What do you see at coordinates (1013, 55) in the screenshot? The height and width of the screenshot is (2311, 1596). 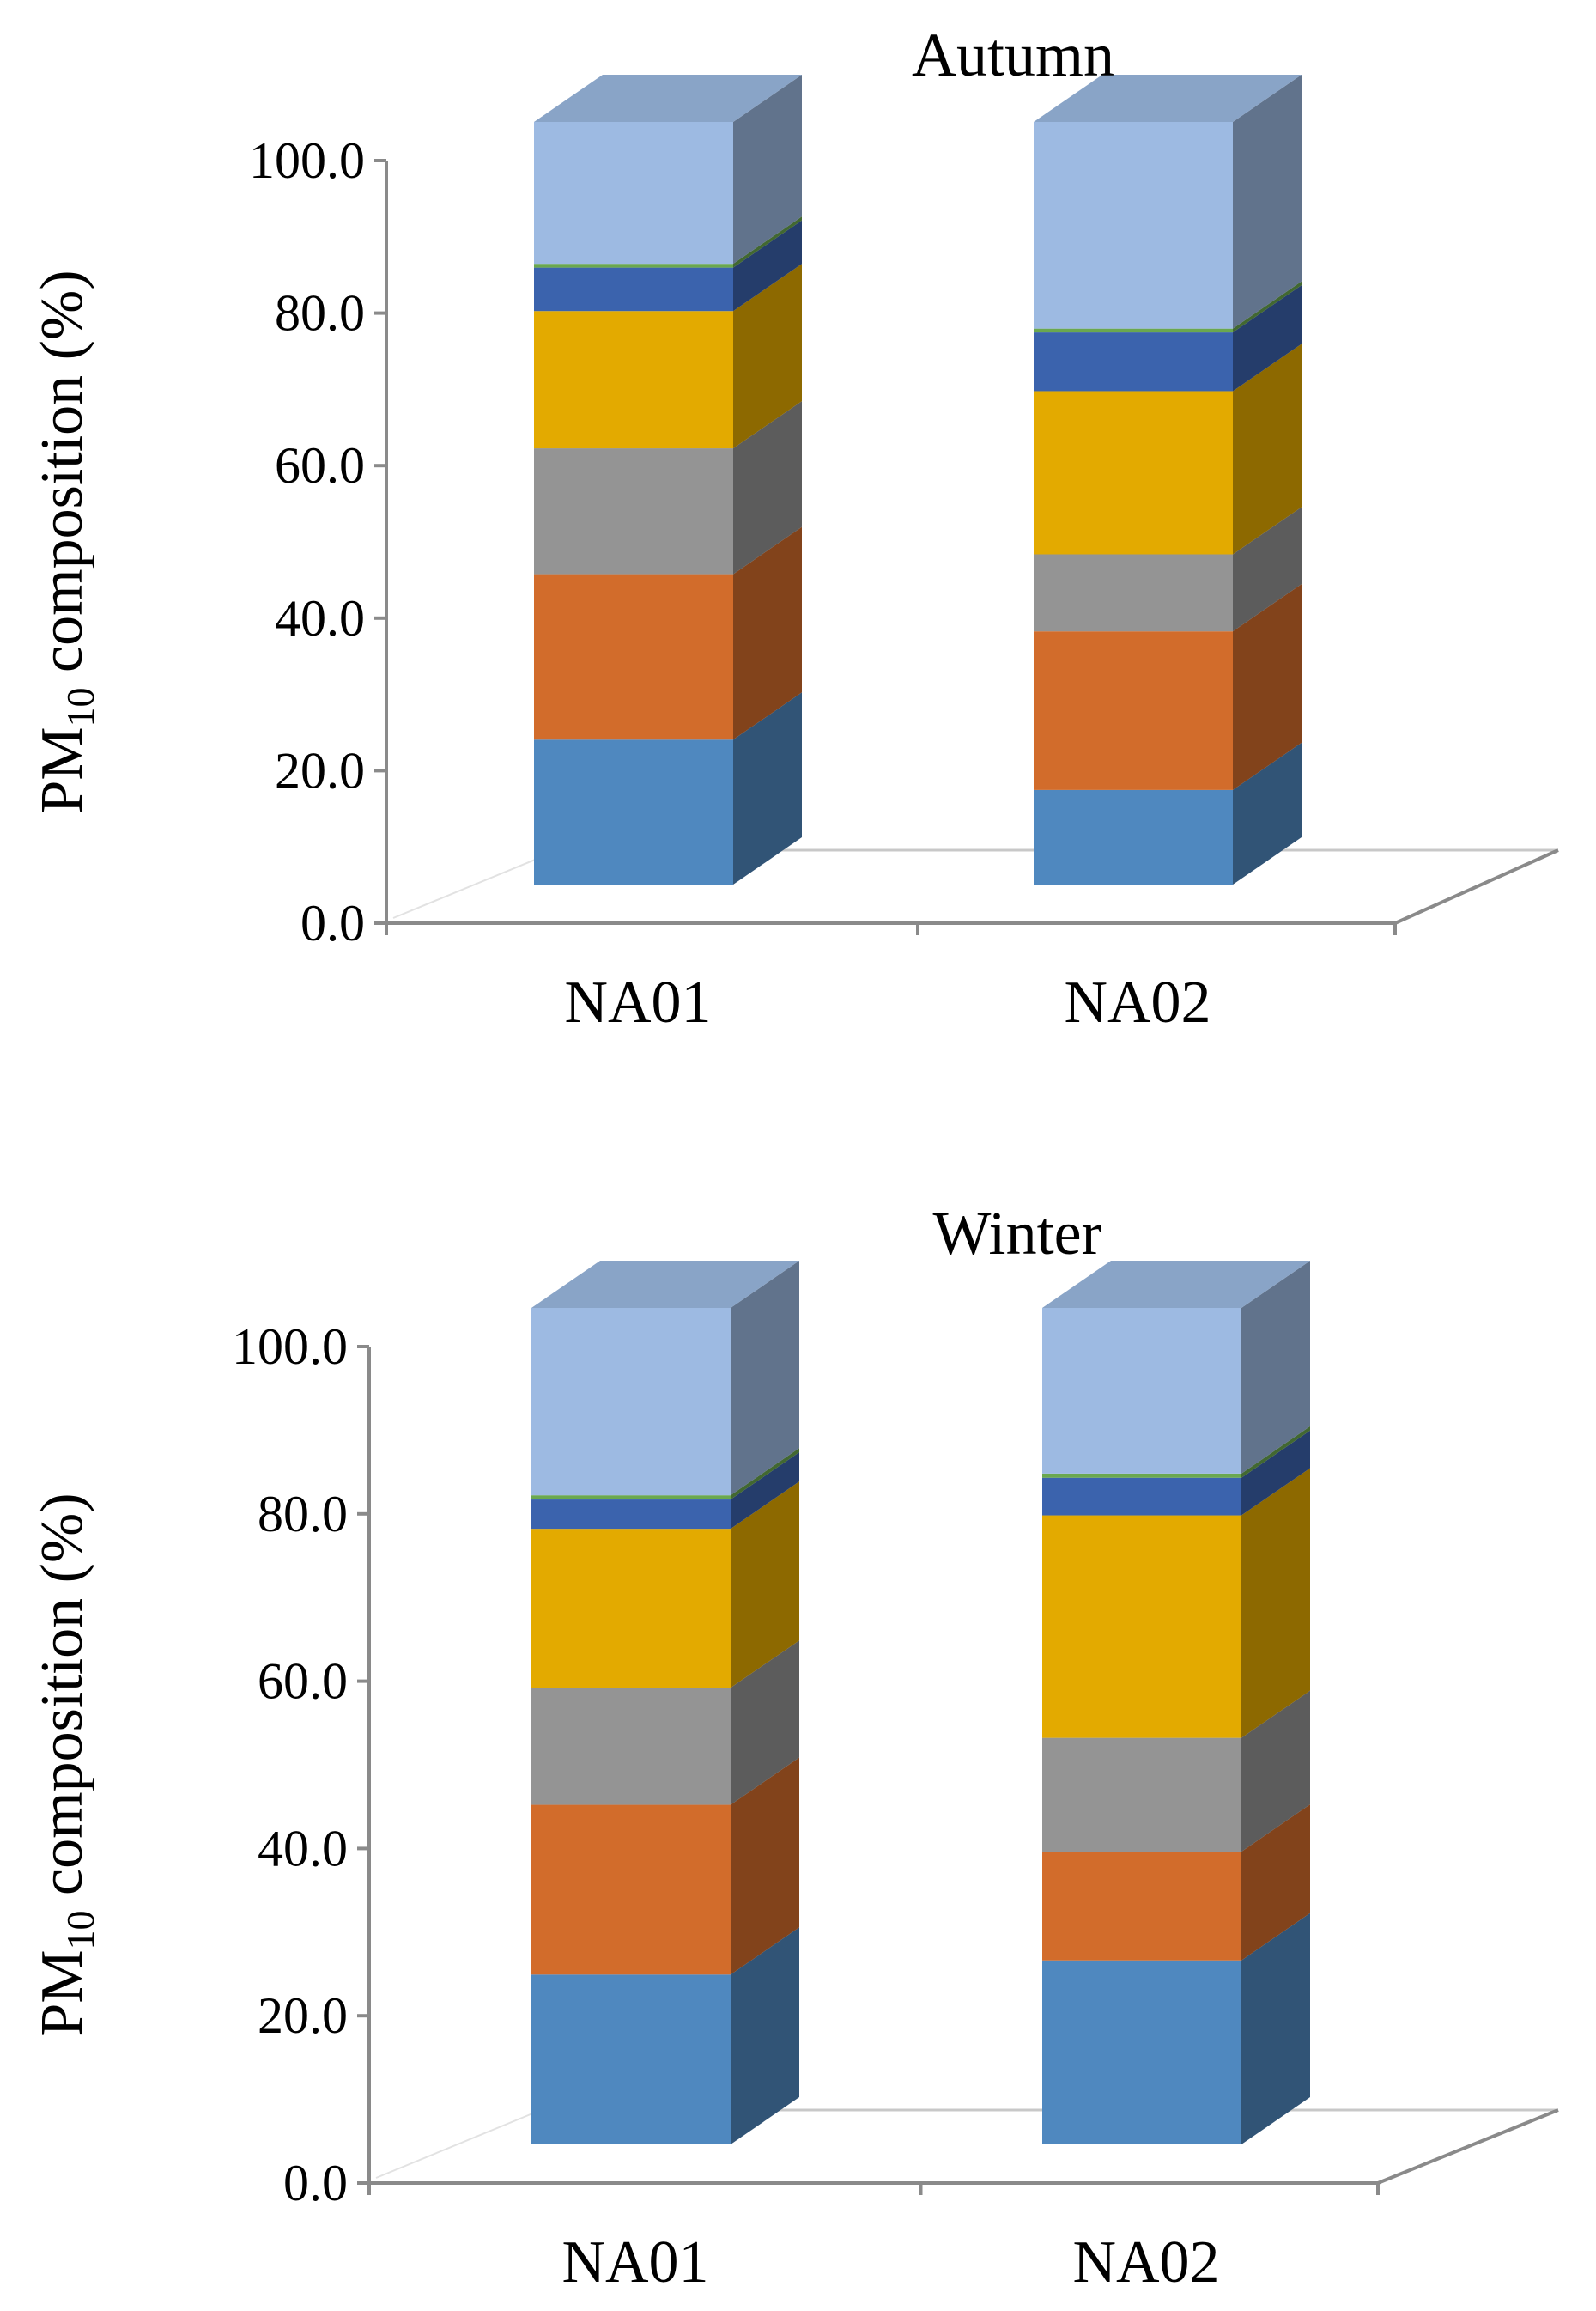 I see `chart-title: Autumn` at bounding box center [1013, 55].